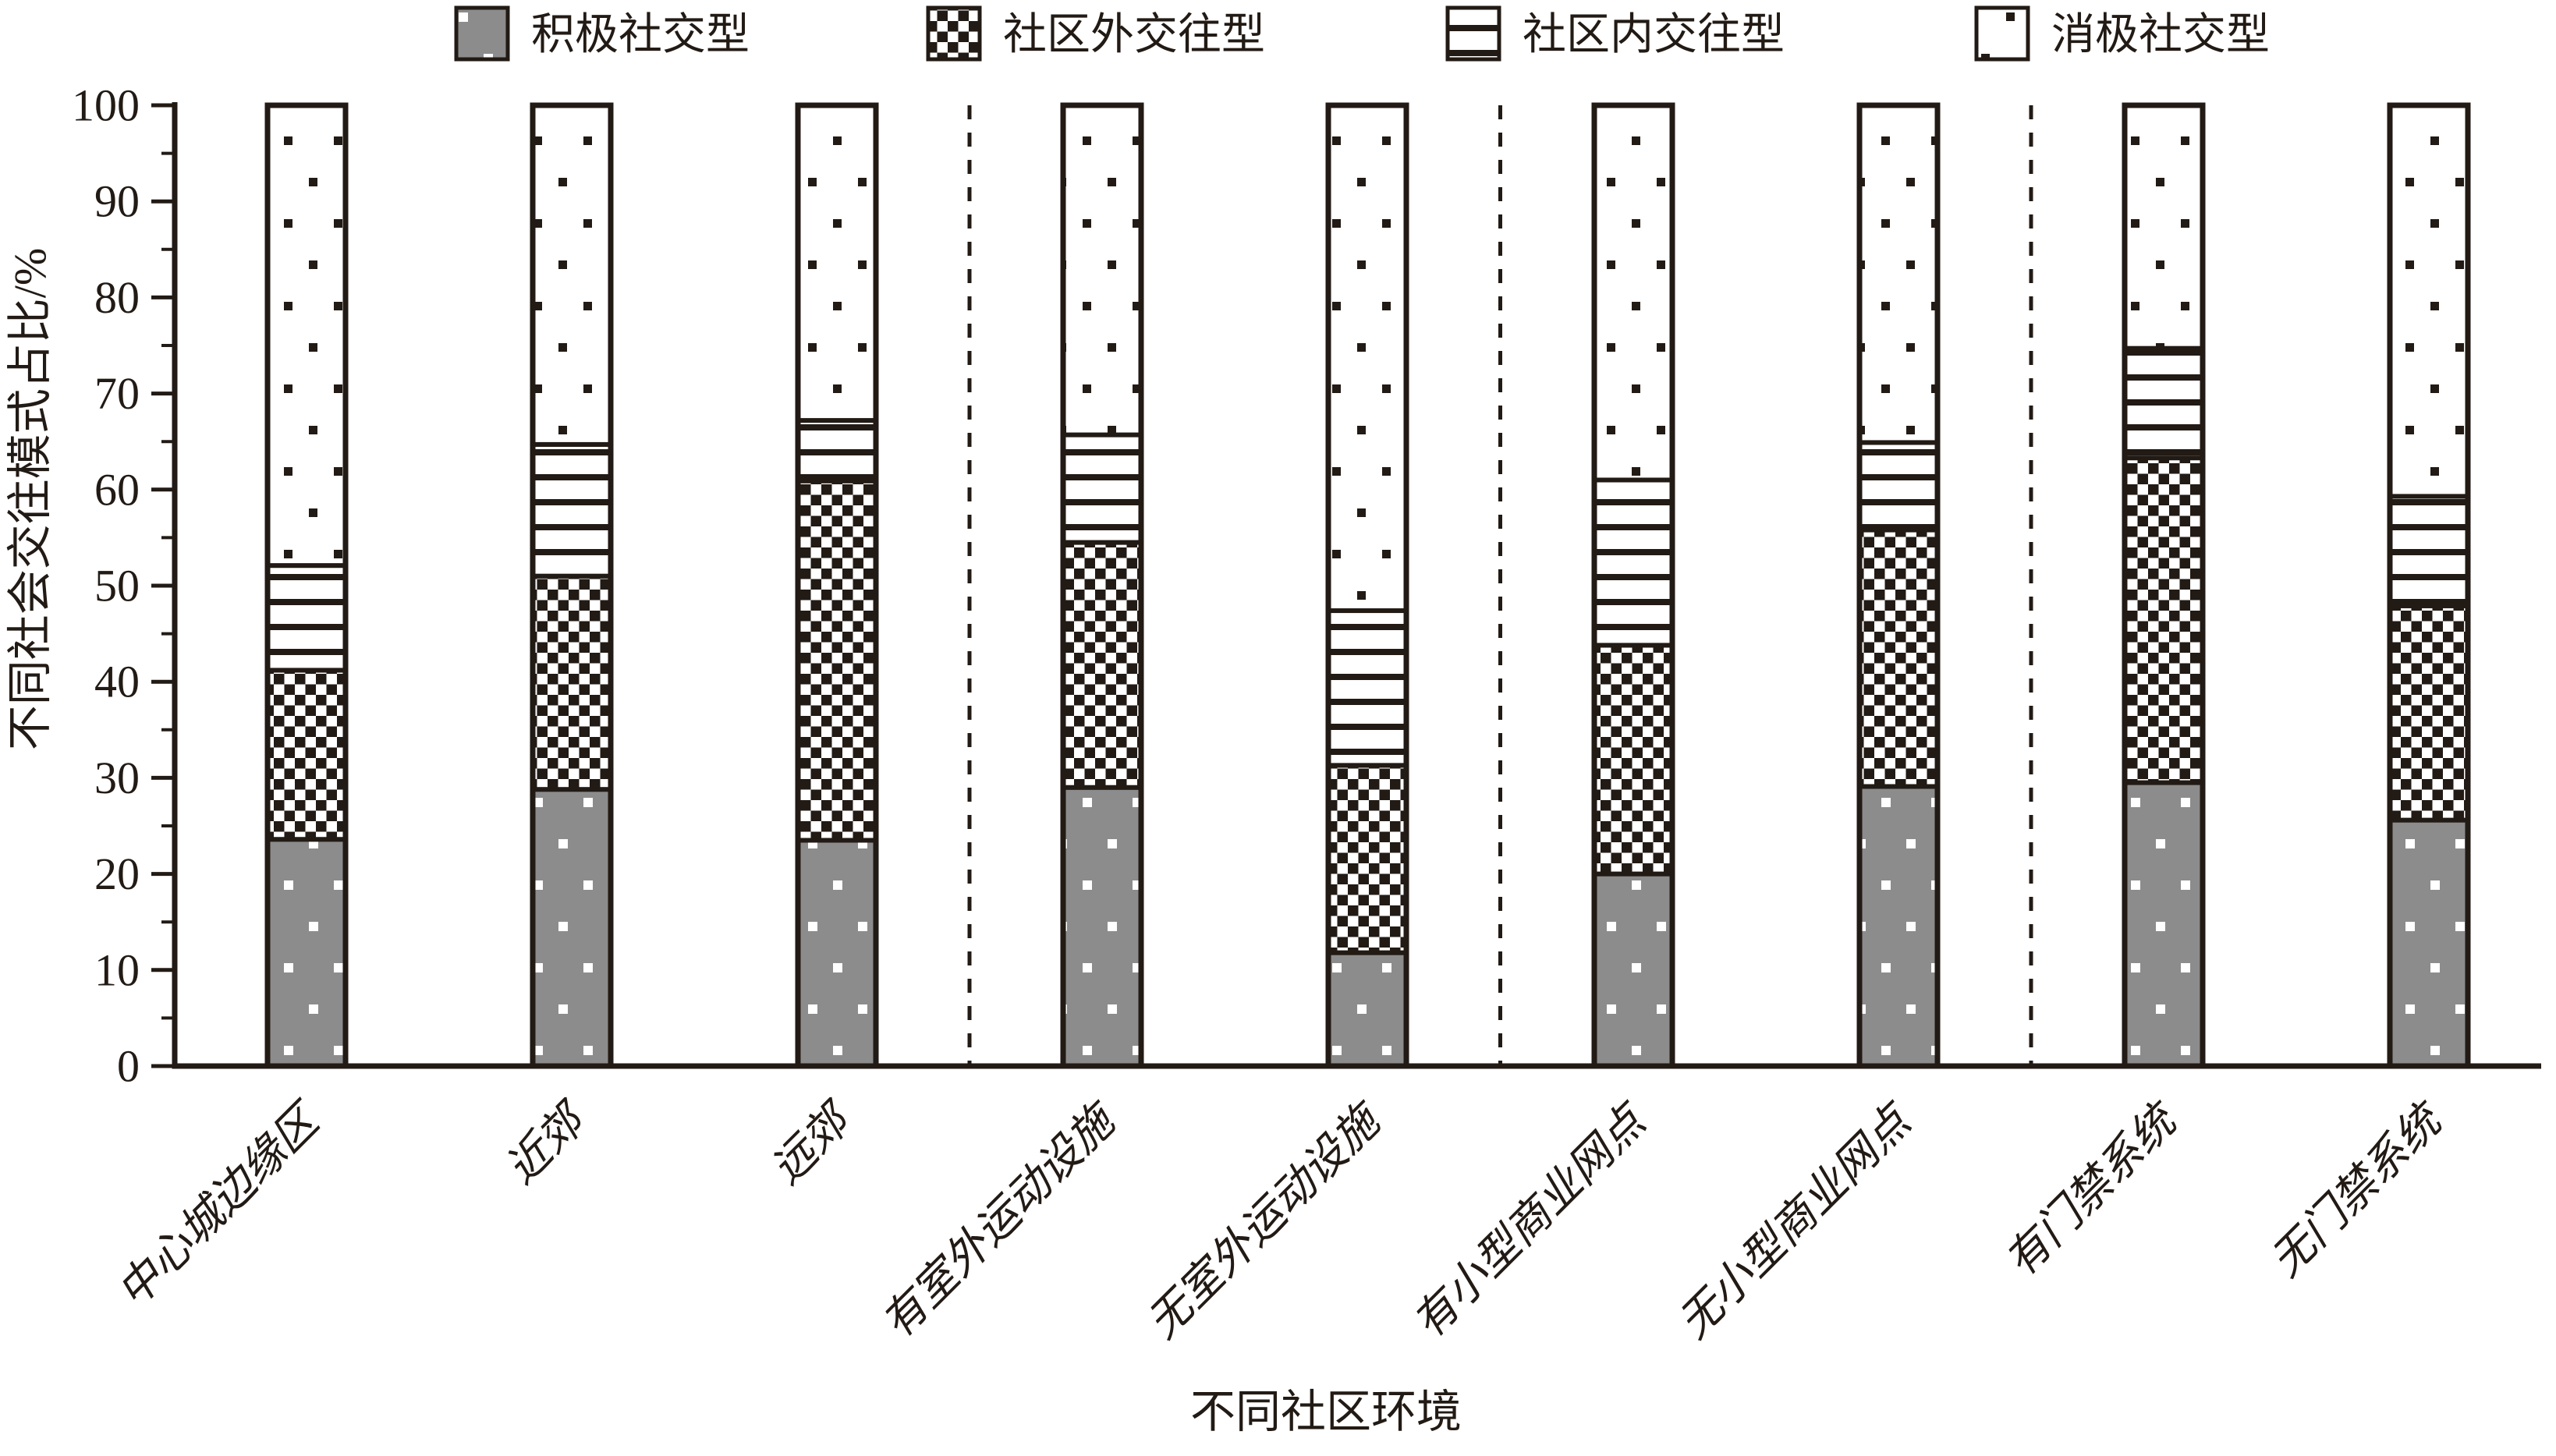 The height and width of the screenshot is (1456, 2556). What do you see at coordinates (1654, 35) in the screenshot?
I see `legend-item-label: 社区内交往型` at bounding box center [1654, 35].